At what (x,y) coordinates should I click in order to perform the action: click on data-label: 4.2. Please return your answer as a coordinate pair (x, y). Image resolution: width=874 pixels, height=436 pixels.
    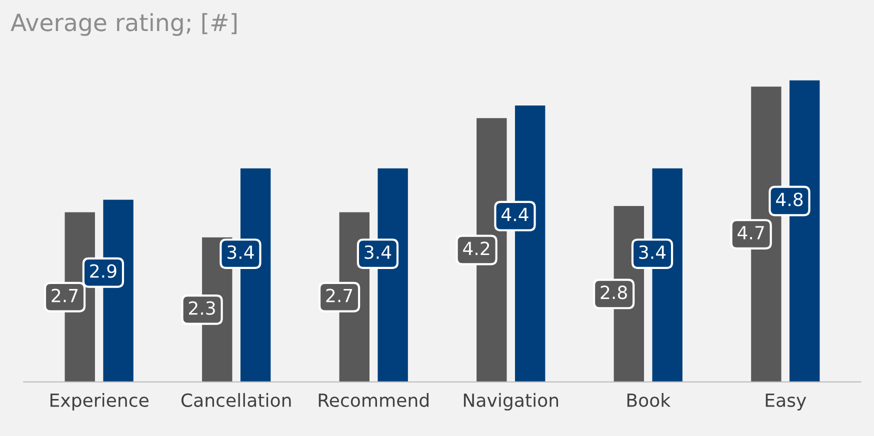
    Looking at the image, I should click on (476, 248).